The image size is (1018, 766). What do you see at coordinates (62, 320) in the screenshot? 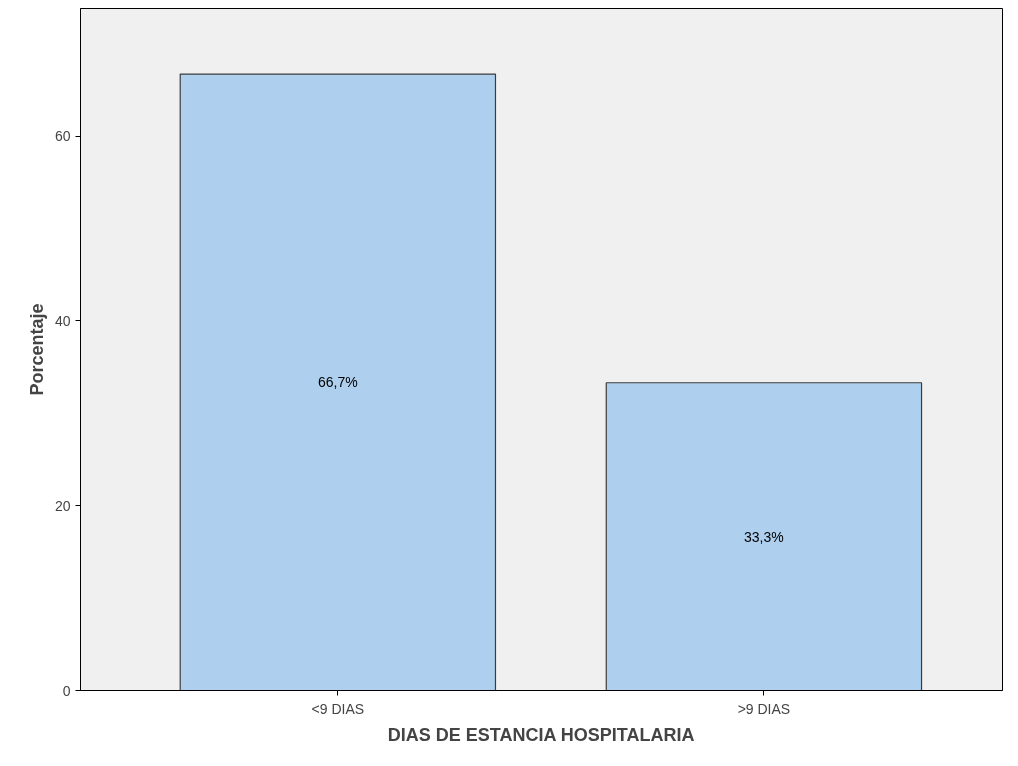
I see `y-tick-label: 40` at bounding box center [62, 320].